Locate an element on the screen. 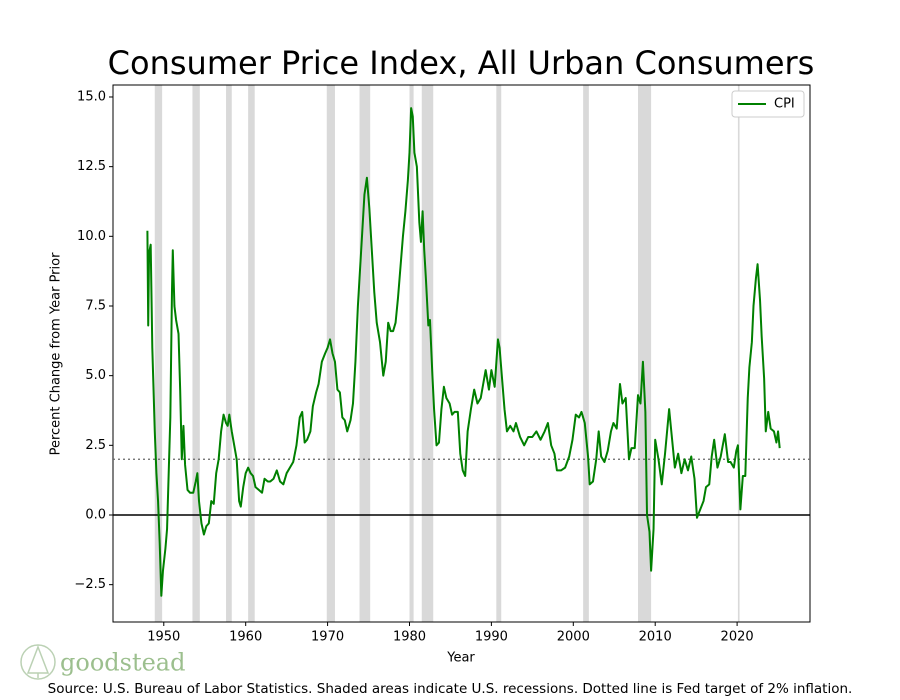 The image size is (900, 700). y-tick-label: 5.0 is located at coordinates (95, 375).